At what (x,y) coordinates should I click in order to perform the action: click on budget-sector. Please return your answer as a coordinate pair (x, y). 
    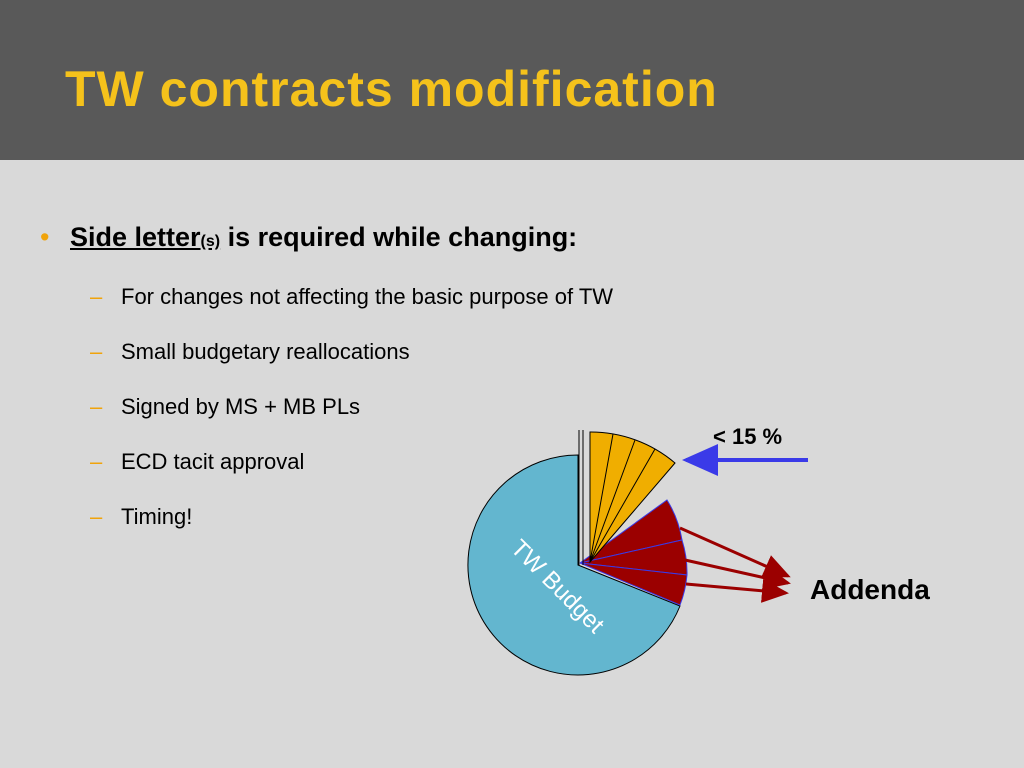
    Looking at the image, I should click on (574, 565).